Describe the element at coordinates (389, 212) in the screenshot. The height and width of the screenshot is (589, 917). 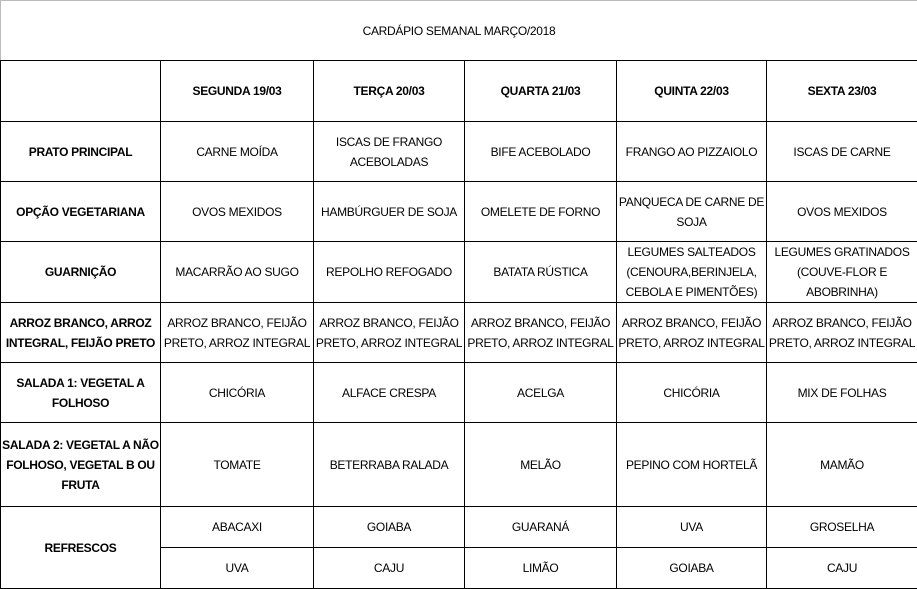
I see `menu-cell: HAMBÚRGUER DE SOJA` at that location.